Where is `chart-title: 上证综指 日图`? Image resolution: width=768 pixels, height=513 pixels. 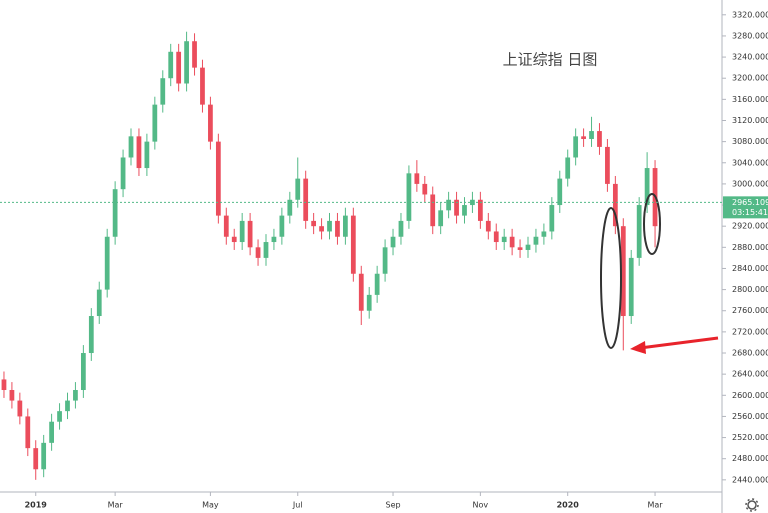 chart-title: 上证综指 日图 is located at coordinates (550, 60).